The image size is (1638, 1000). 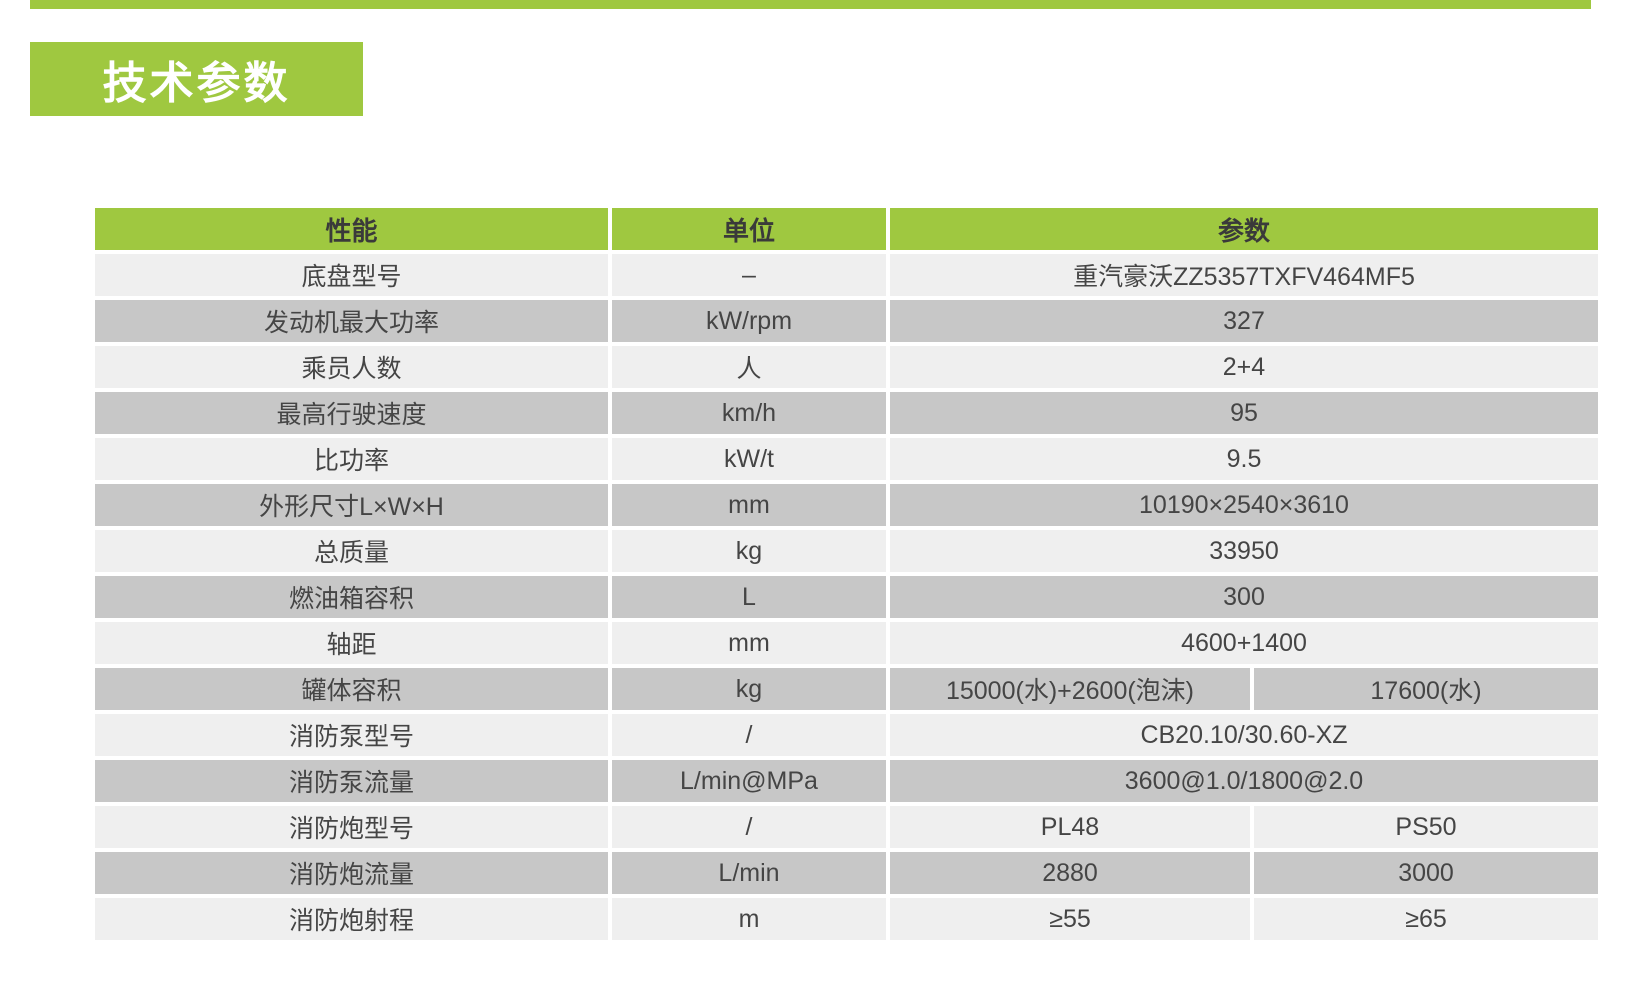 I want to click on param-name-cell: 外形尺寸L×W×H, so click(x=351, y=505).